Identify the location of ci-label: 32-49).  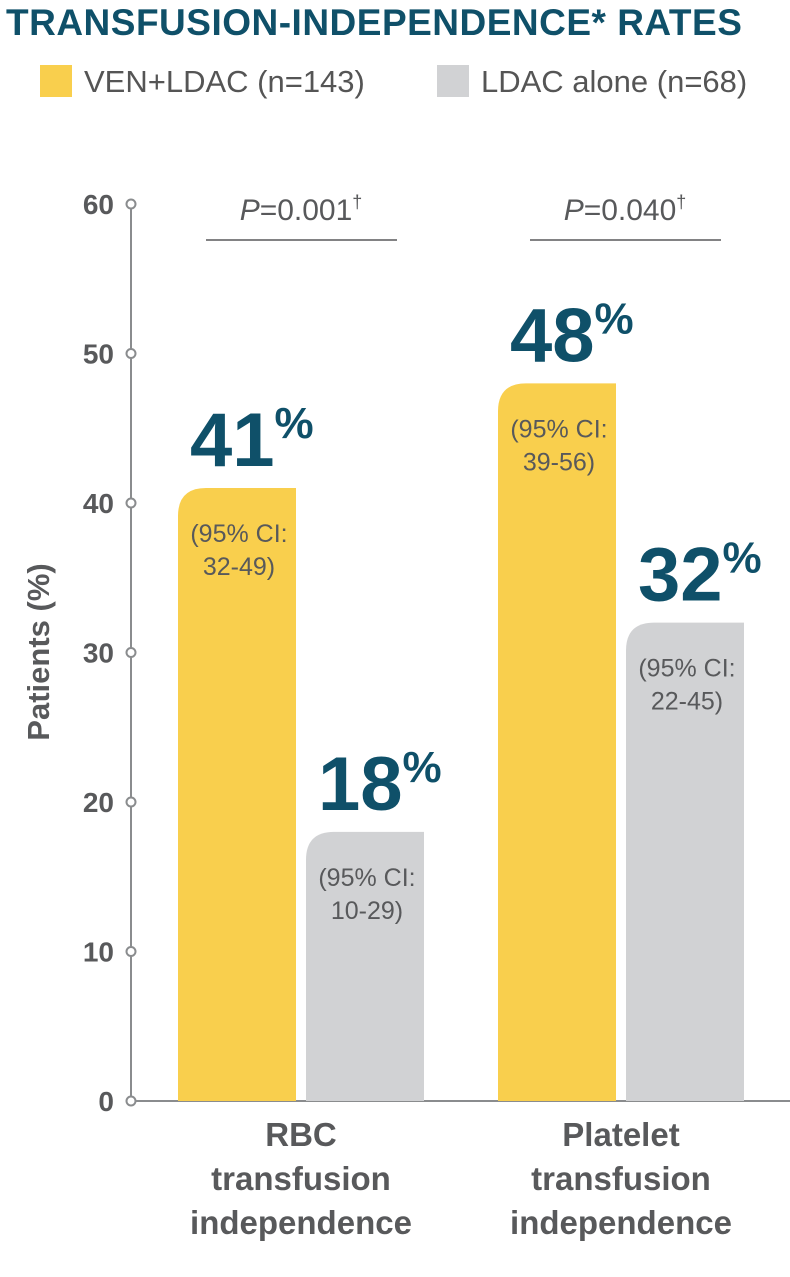
(239, 567).